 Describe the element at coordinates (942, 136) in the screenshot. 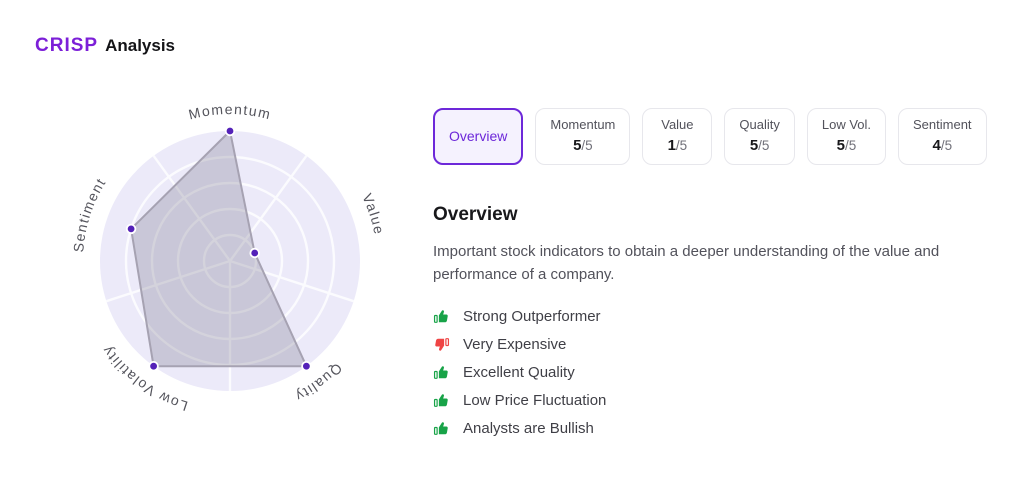

I see `tab-sentiment: Sentiment 4/5` at that location.